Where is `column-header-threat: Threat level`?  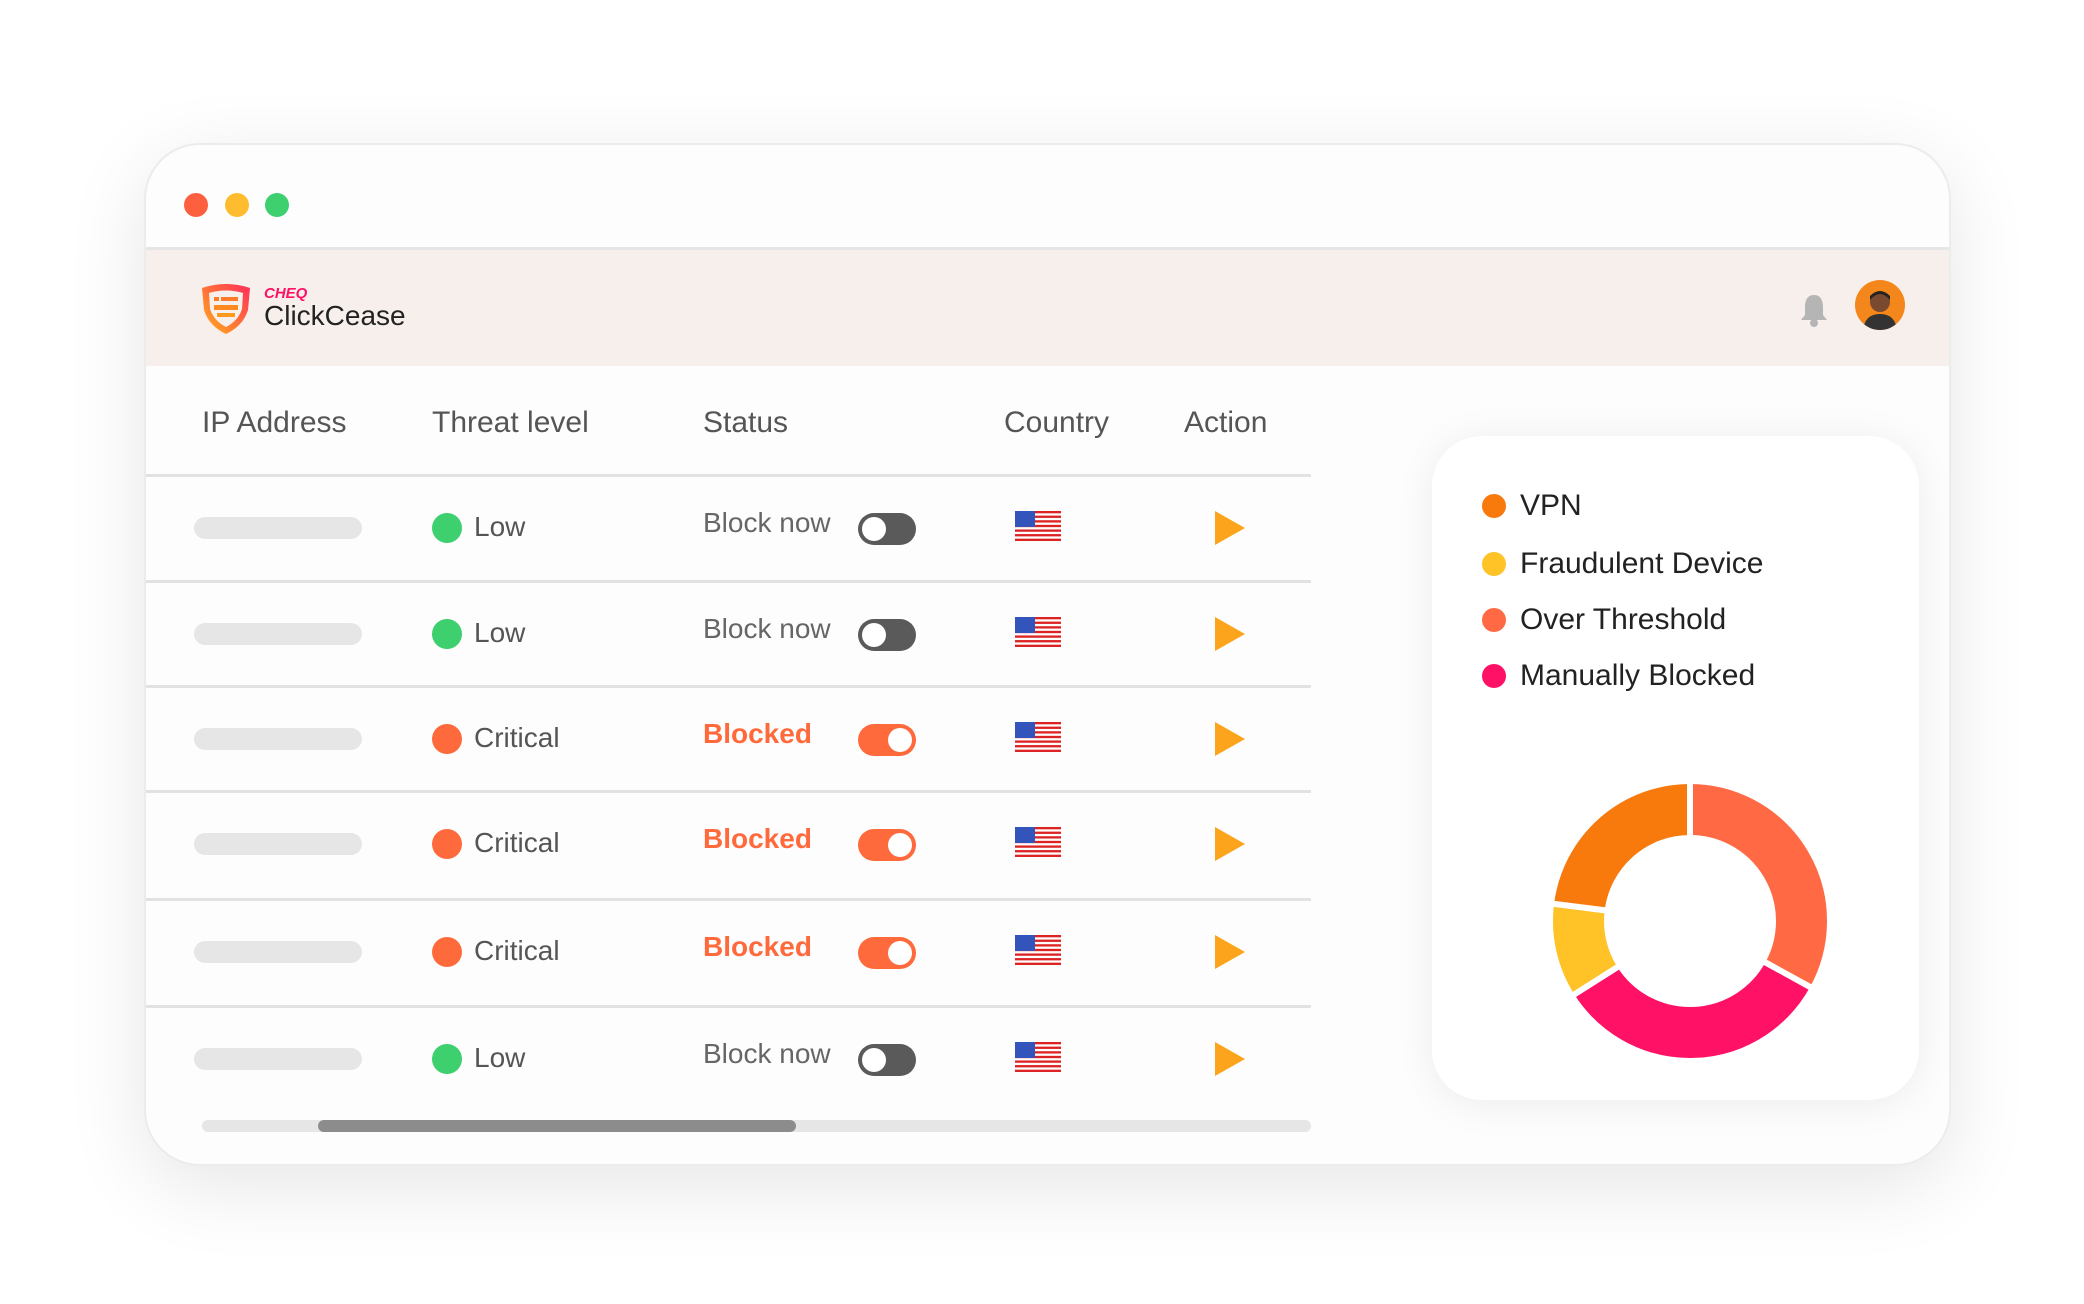
column-header-threat: Threat level is located at coordinates (510, 422).